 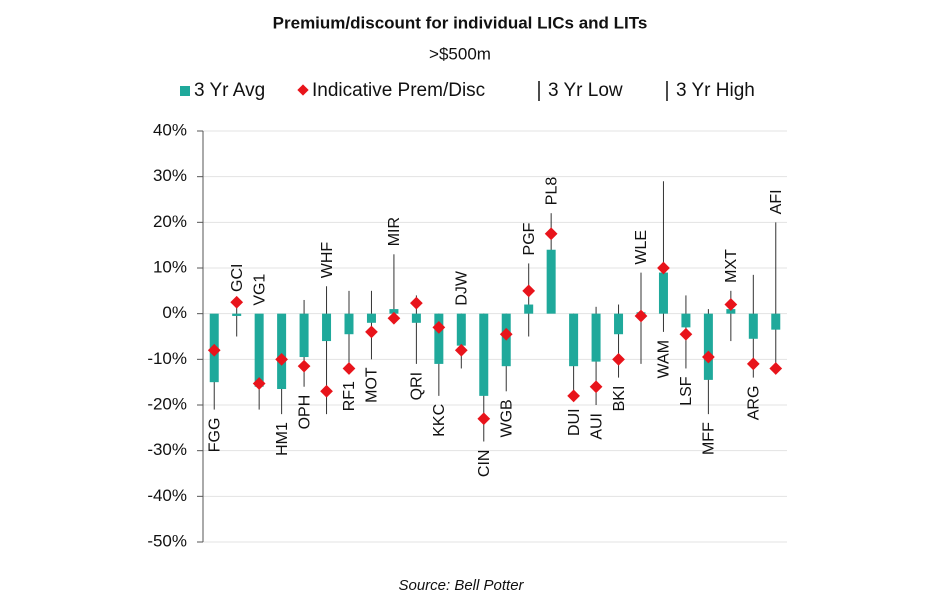 I want to click on legend-label: Indicative Prem/Disc, so click(x=398, y=90).